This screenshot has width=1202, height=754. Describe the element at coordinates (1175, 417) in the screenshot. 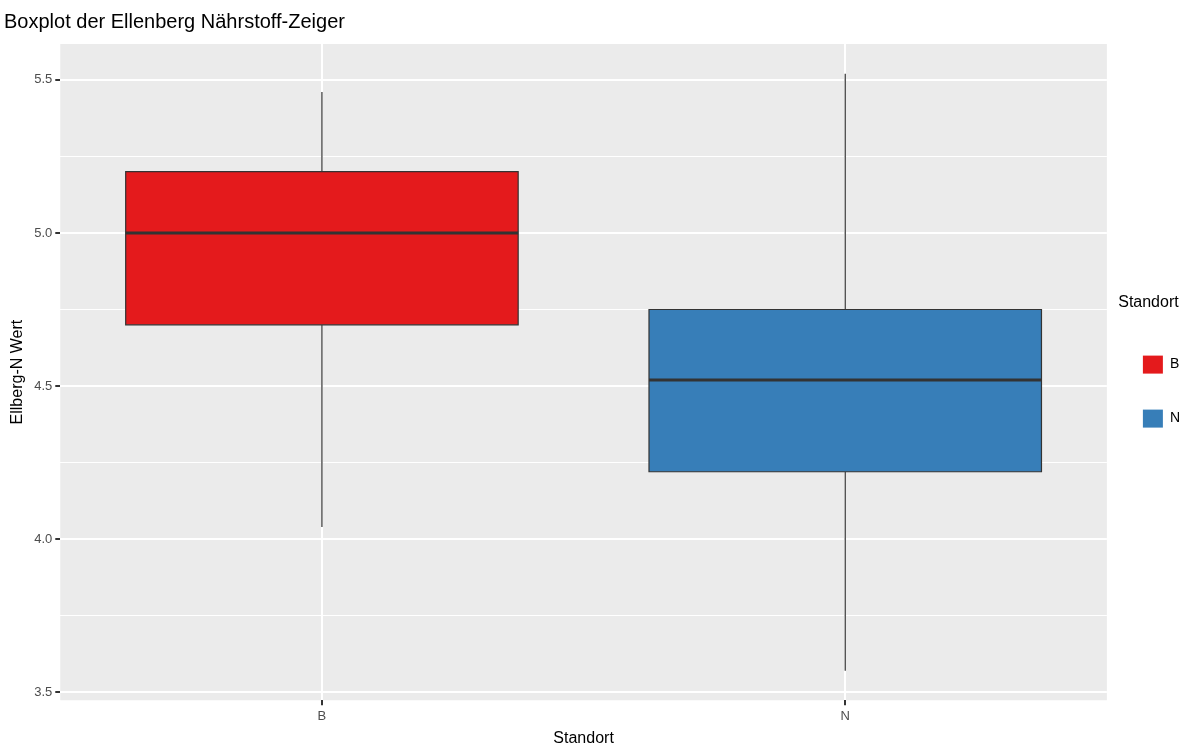

I see `legend-label: N` at that location.